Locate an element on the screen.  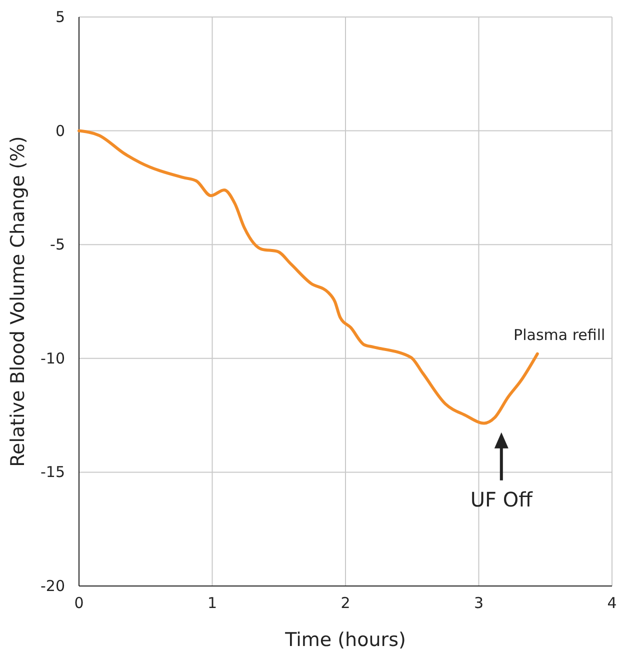
x-tick-label: 1 is located at coordinates (212, 603).